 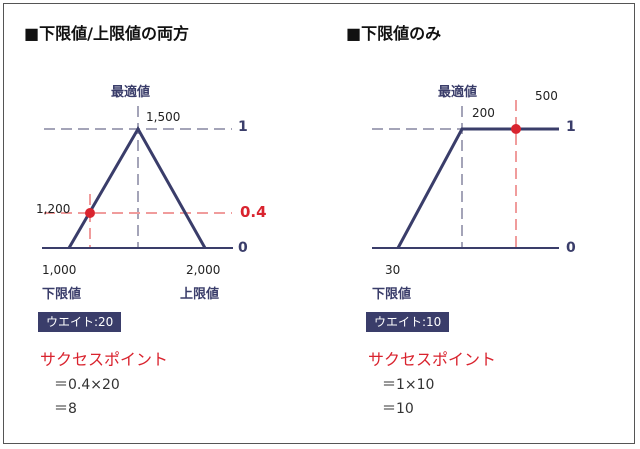 What do you see at coordinates (408, 385) in the screenshot?
I see `right-formula-1: ＝1×10` at bounding box center [408, 385].